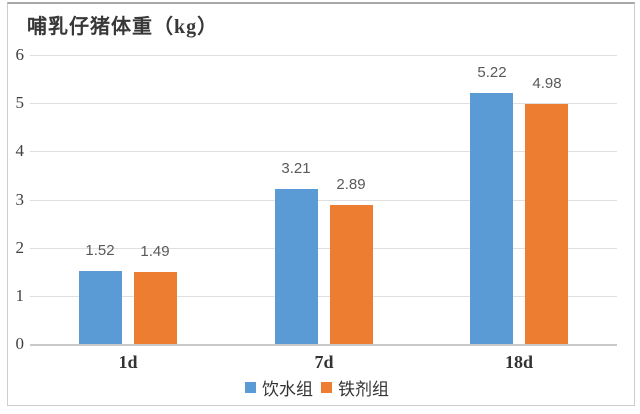 This screenshot has width=640, height=414. I want to click on bar-series1-7d, so click(296, 266).